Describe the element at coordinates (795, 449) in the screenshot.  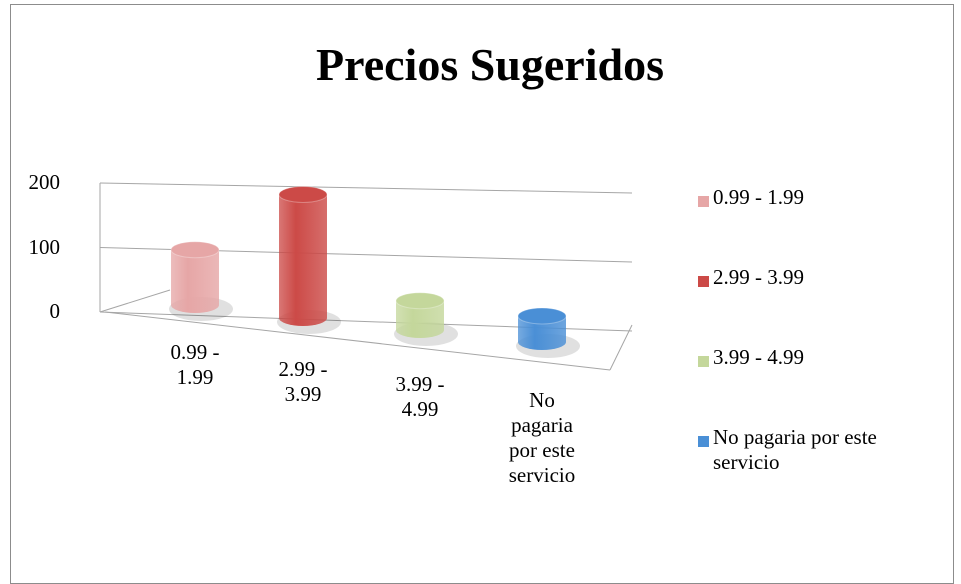
I see `legend-label: No pagaria por este servicio` at that location.